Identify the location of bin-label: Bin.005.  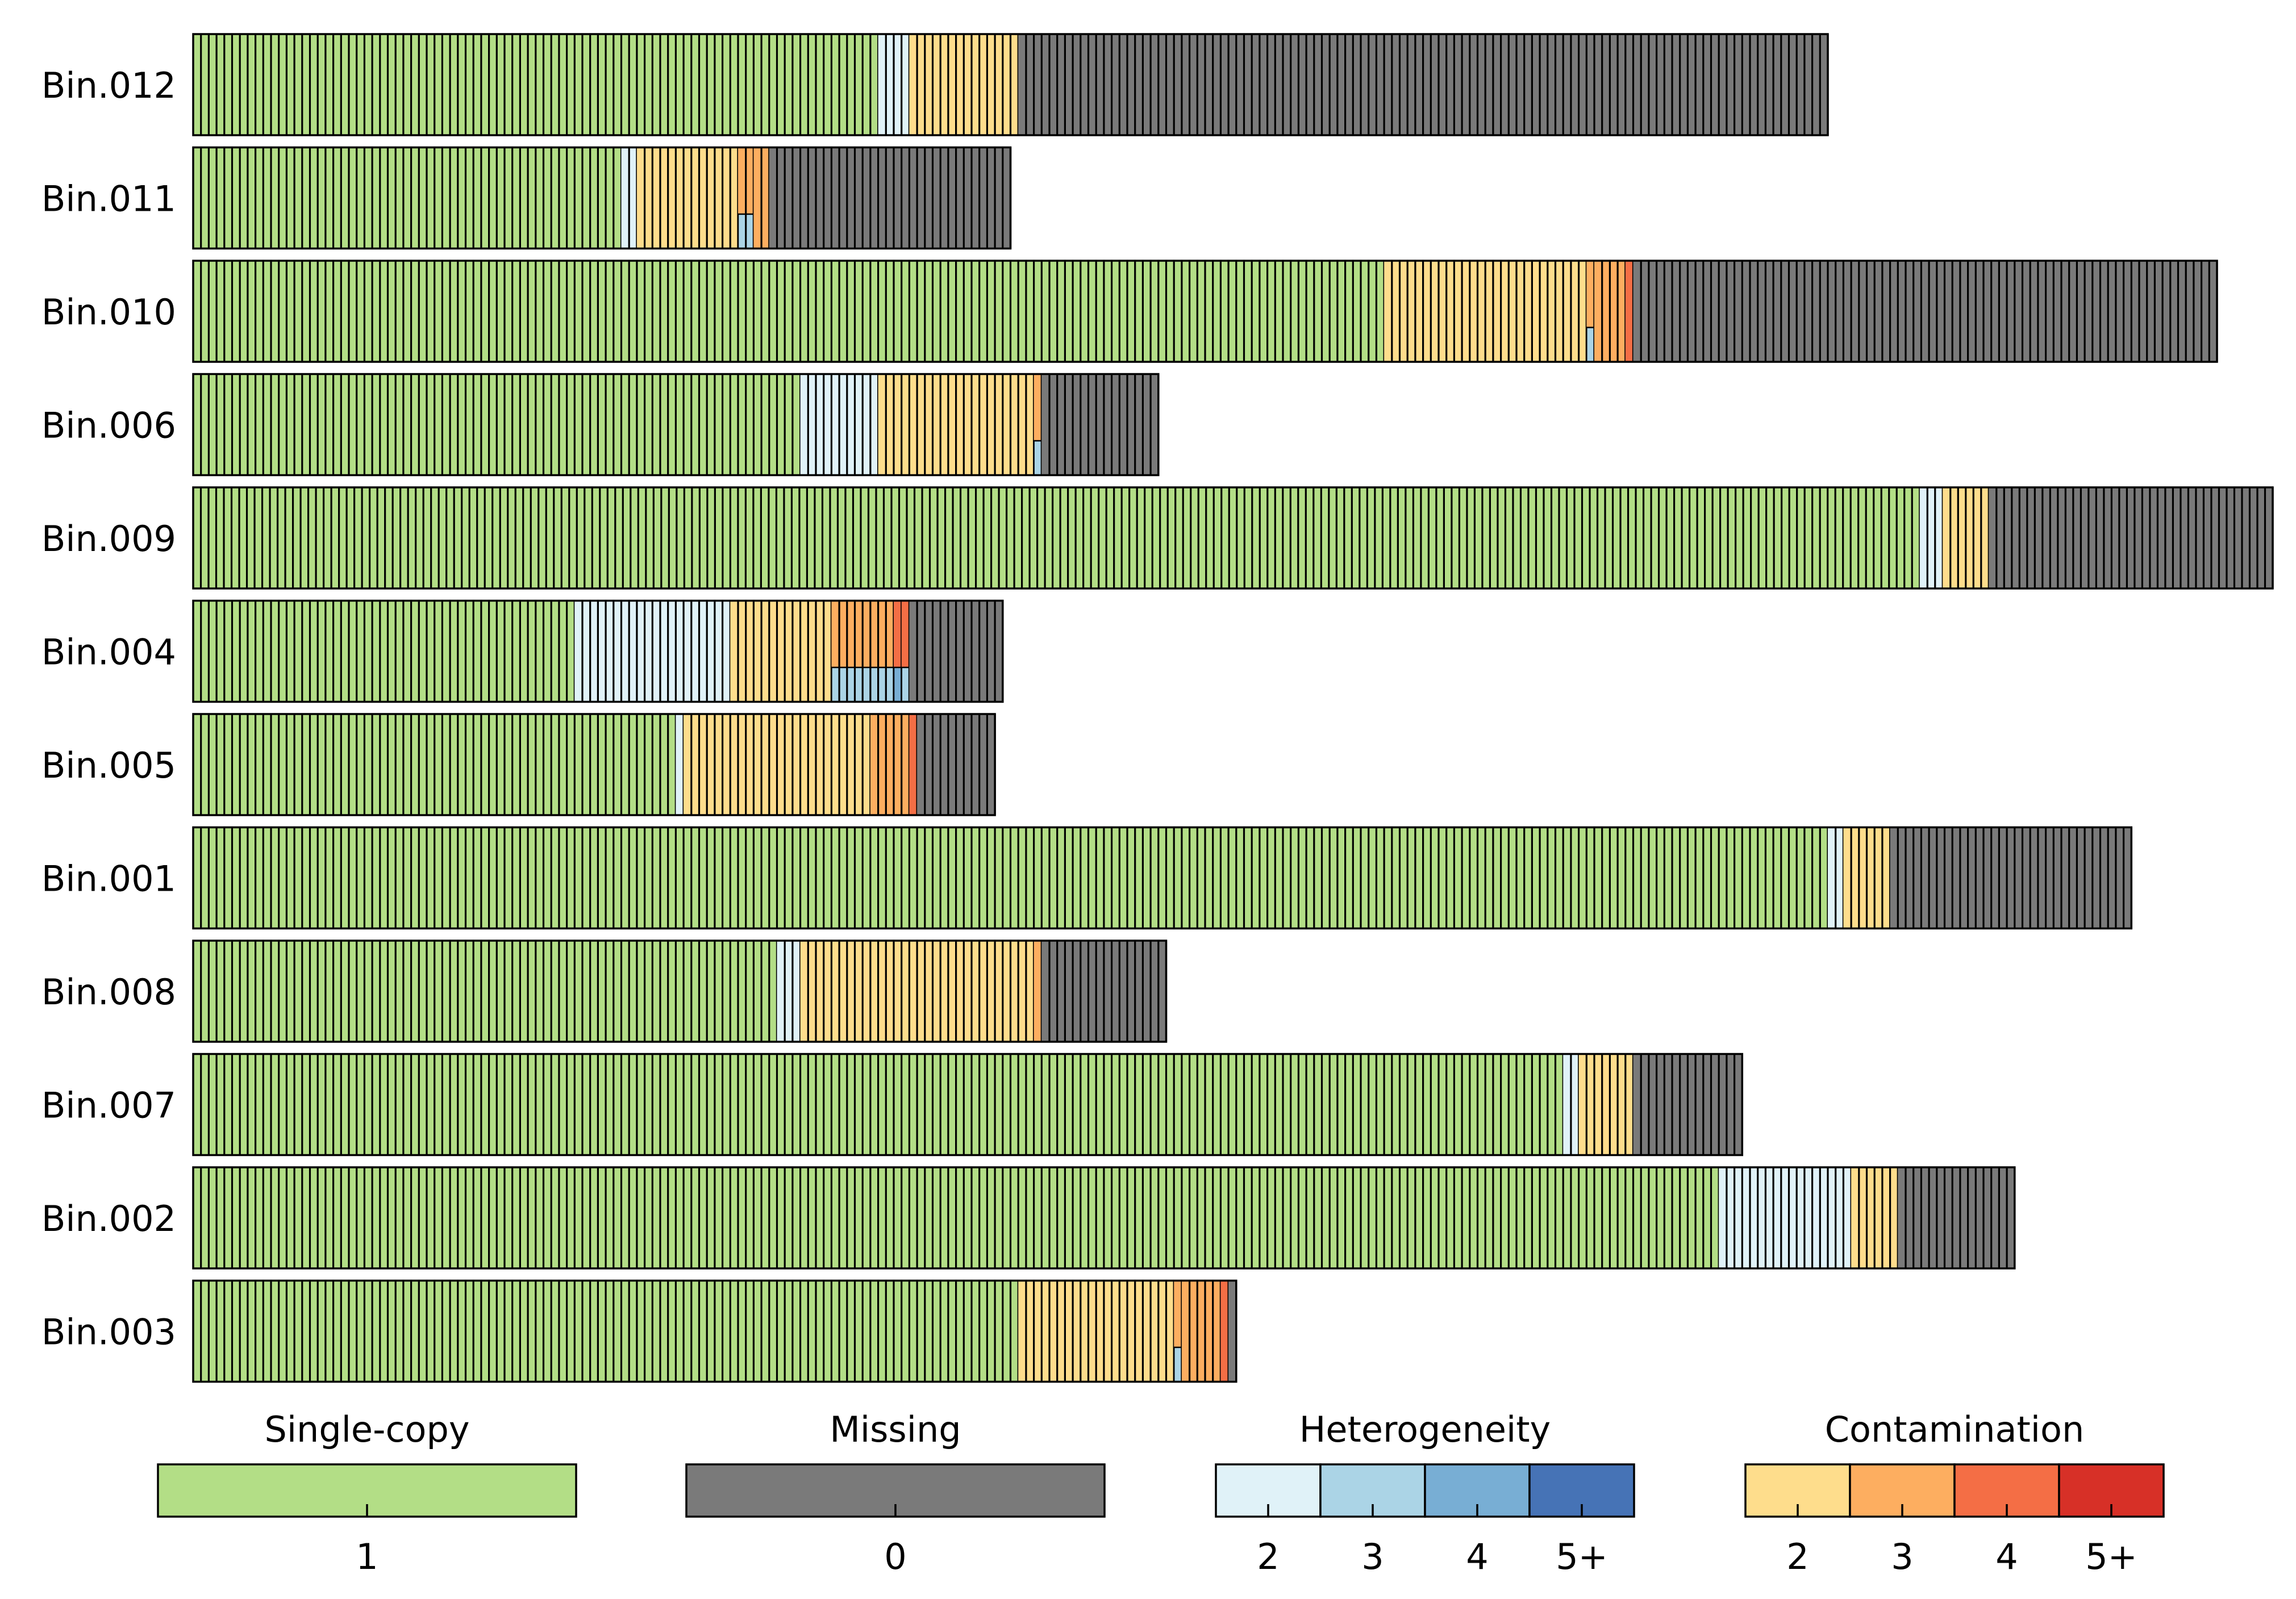
(108, 765).